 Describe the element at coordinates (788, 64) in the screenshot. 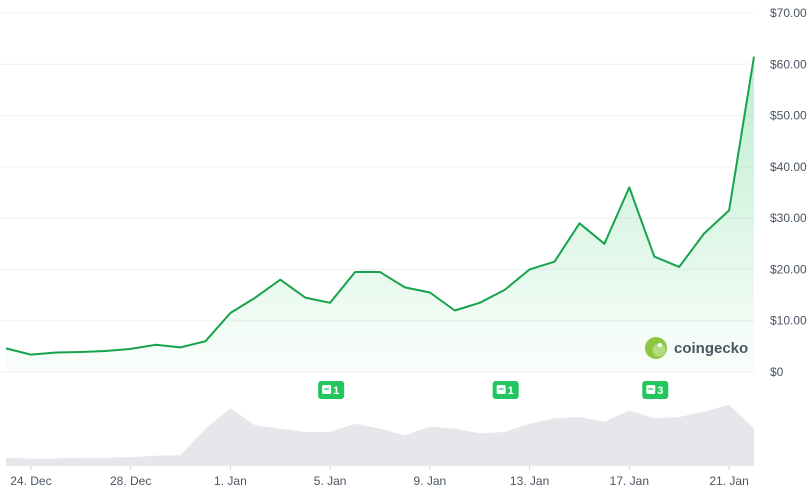

I see `y-tick-label: $60.00` at that location.